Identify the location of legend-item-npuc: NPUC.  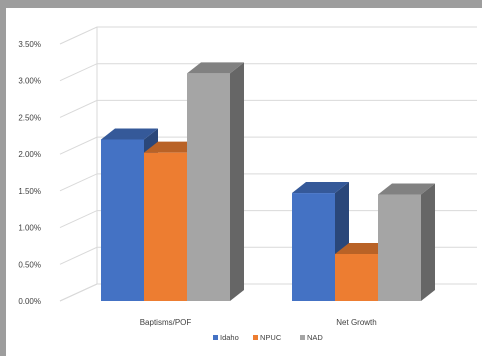
(267, 337).